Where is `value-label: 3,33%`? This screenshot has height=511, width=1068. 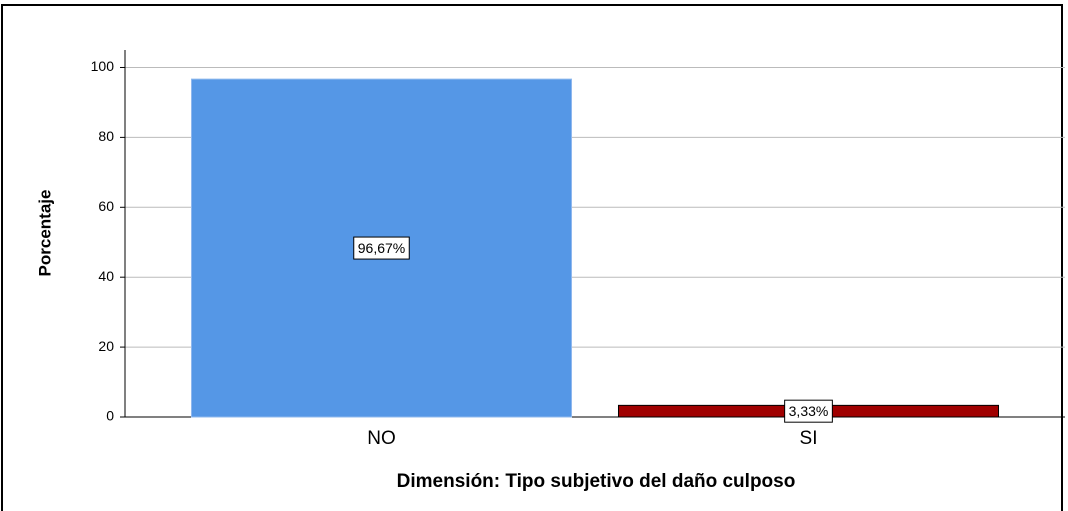
value-label: 3,33% is located at coordinates (809, 411).